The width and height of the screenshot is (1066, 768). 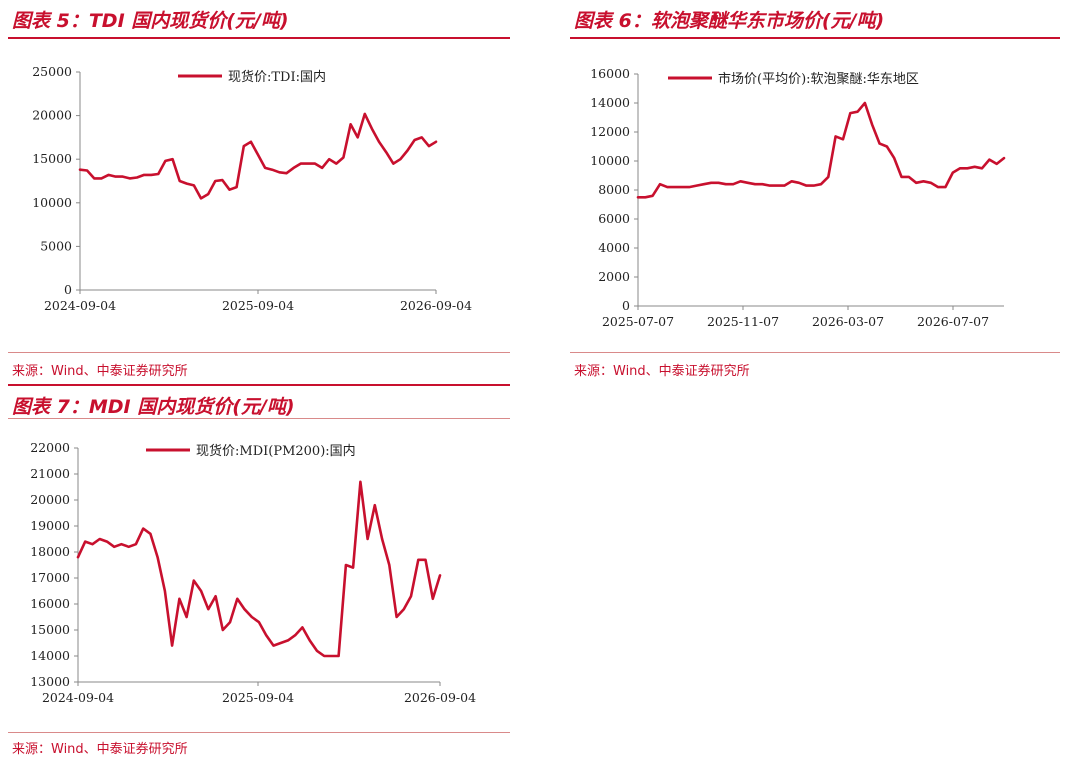 What do you see at coordinates (729, 21) in the screenshot?
I see `chart-title-polyether: 图表 6：软泡聚醚华东市场价(元/吨)` at bounding box center [729, 21].